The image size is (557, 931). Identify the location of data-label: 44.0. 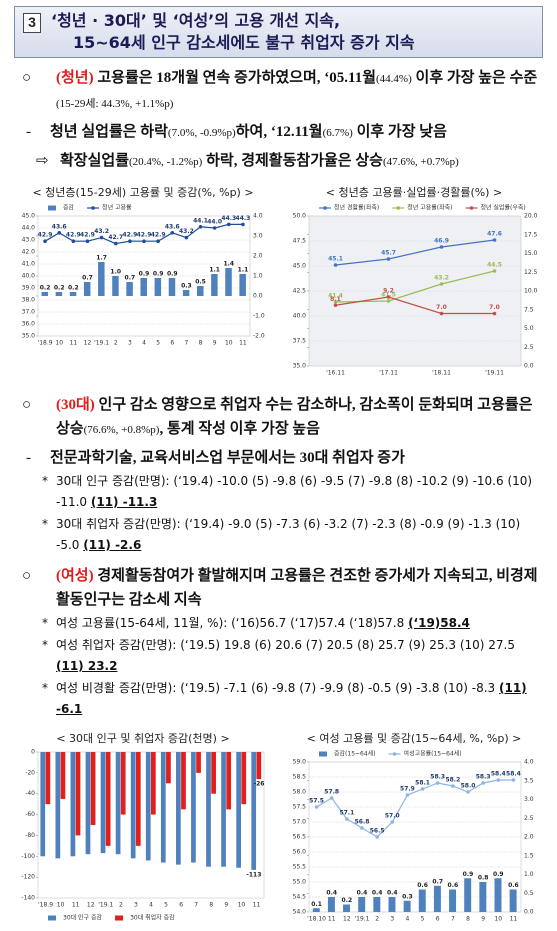
(214, 222).